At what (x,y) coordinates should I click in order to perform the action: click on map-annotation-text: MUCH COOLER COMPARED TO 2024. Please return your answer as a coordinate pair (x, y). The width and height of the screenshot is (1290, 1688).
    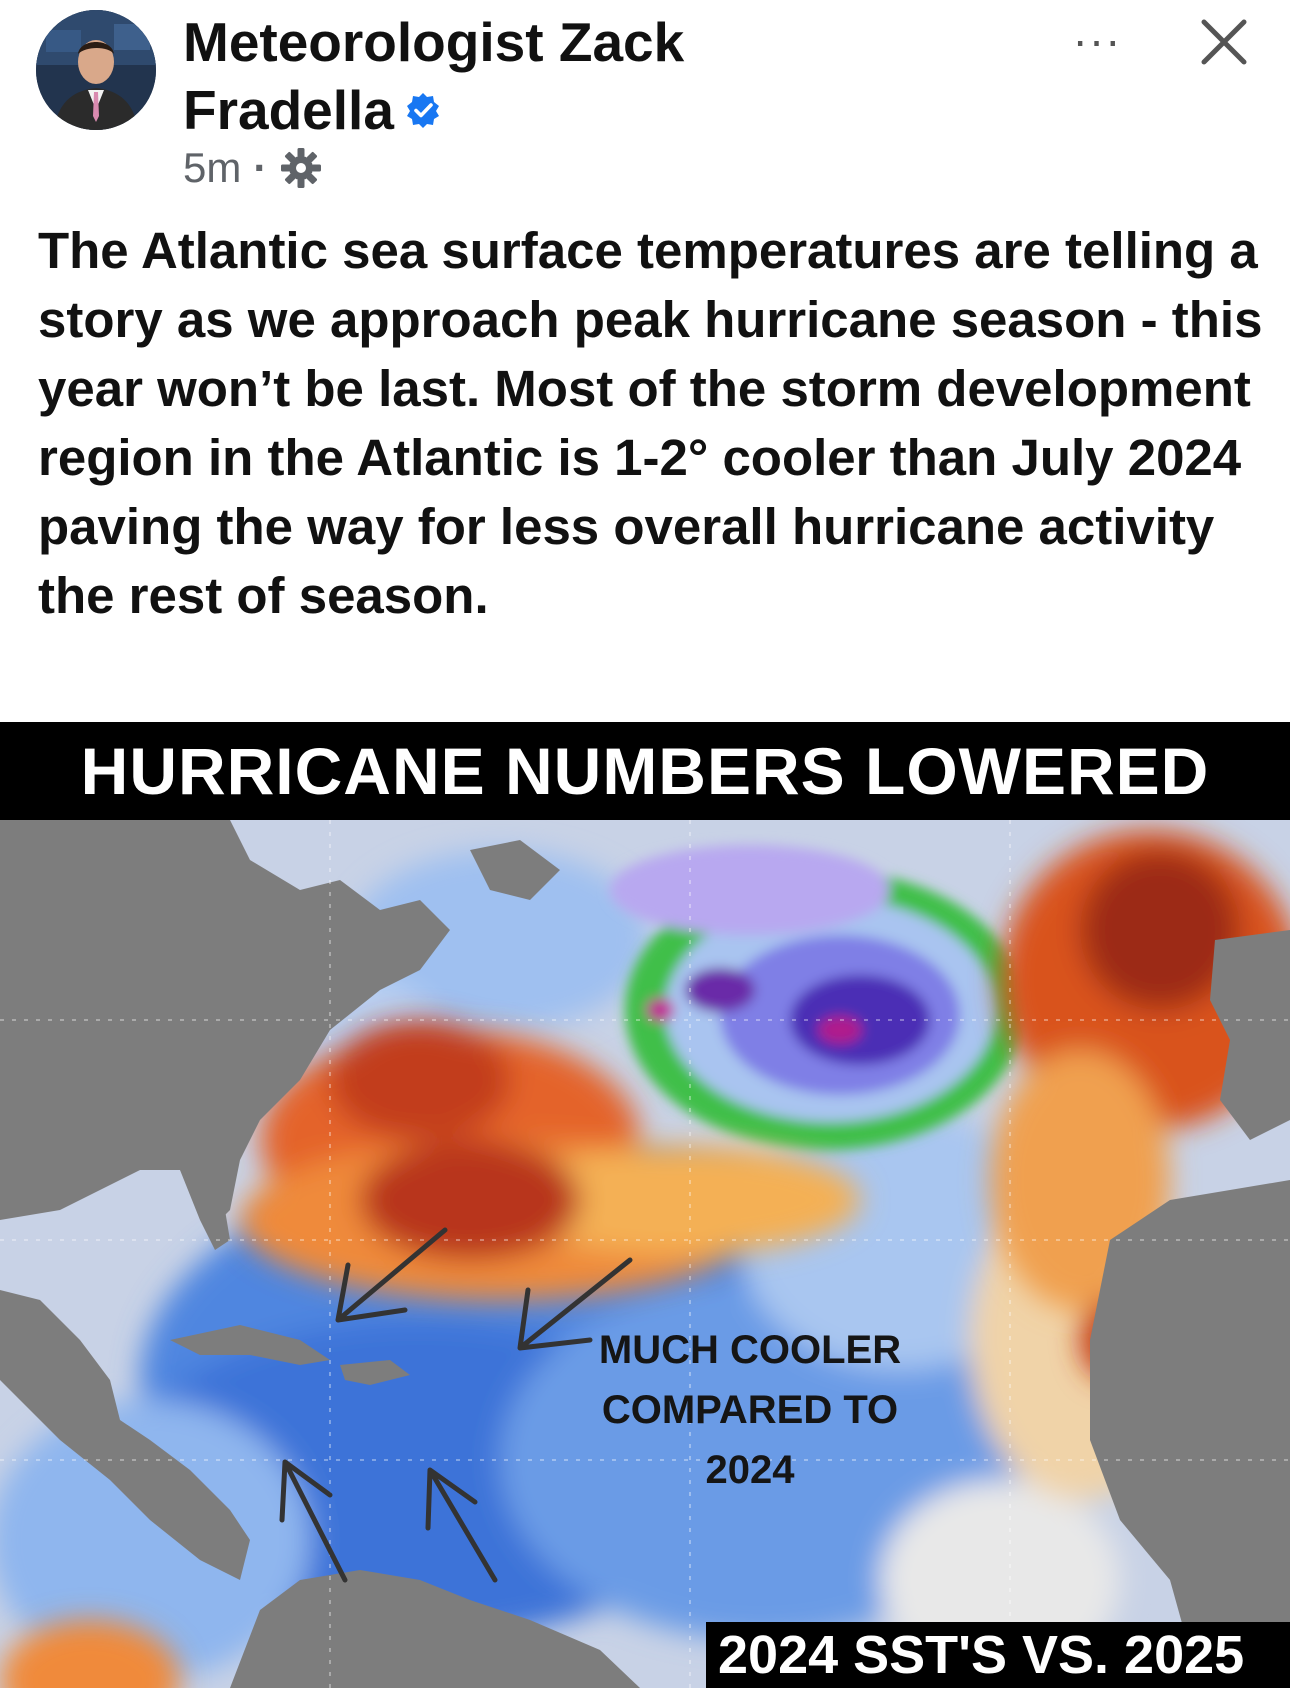
    Looking at the image, I should click on (750, 1410).